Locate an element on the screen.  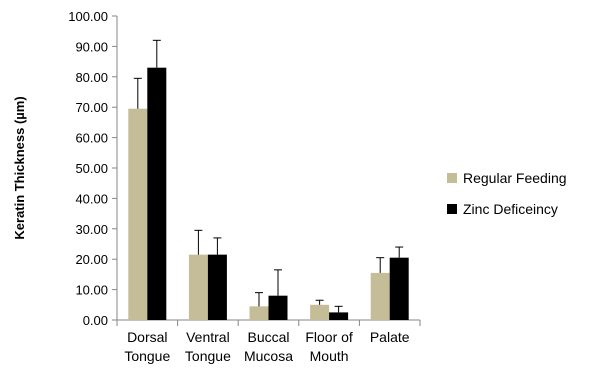
legend: Regular Feeding Zinc Deficeincy is located at coordinates (507, 193).